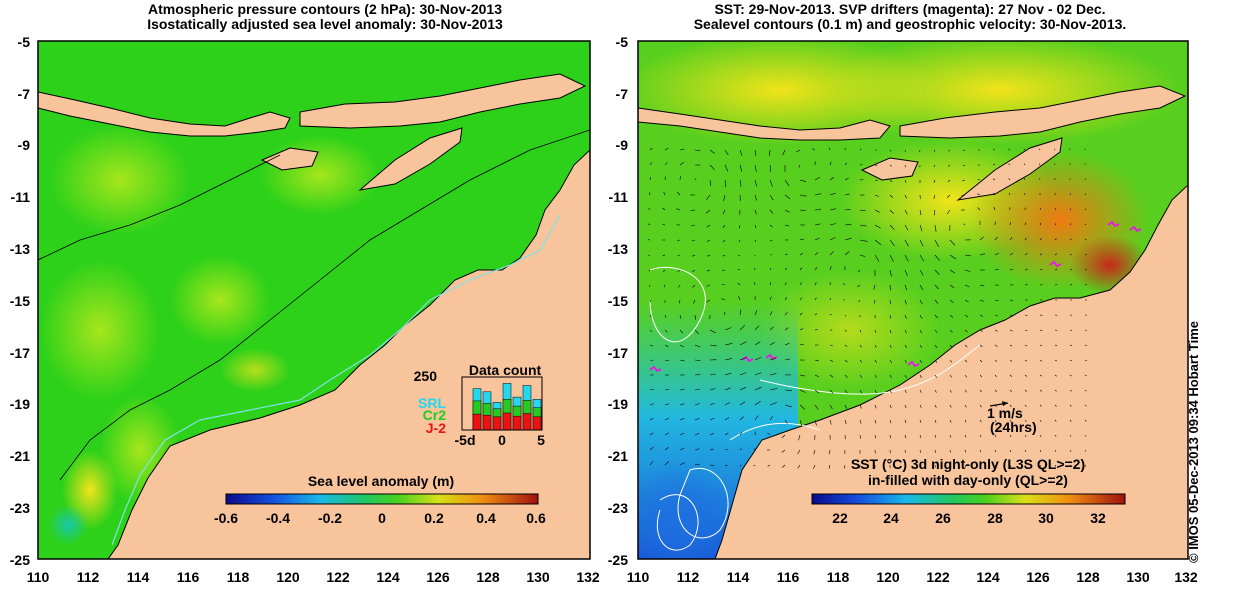 This screenshot has height=590, width=1250. Describe the element at coordinates (764, 124) in the screenshot. I see `indonesia-islands` at that location.